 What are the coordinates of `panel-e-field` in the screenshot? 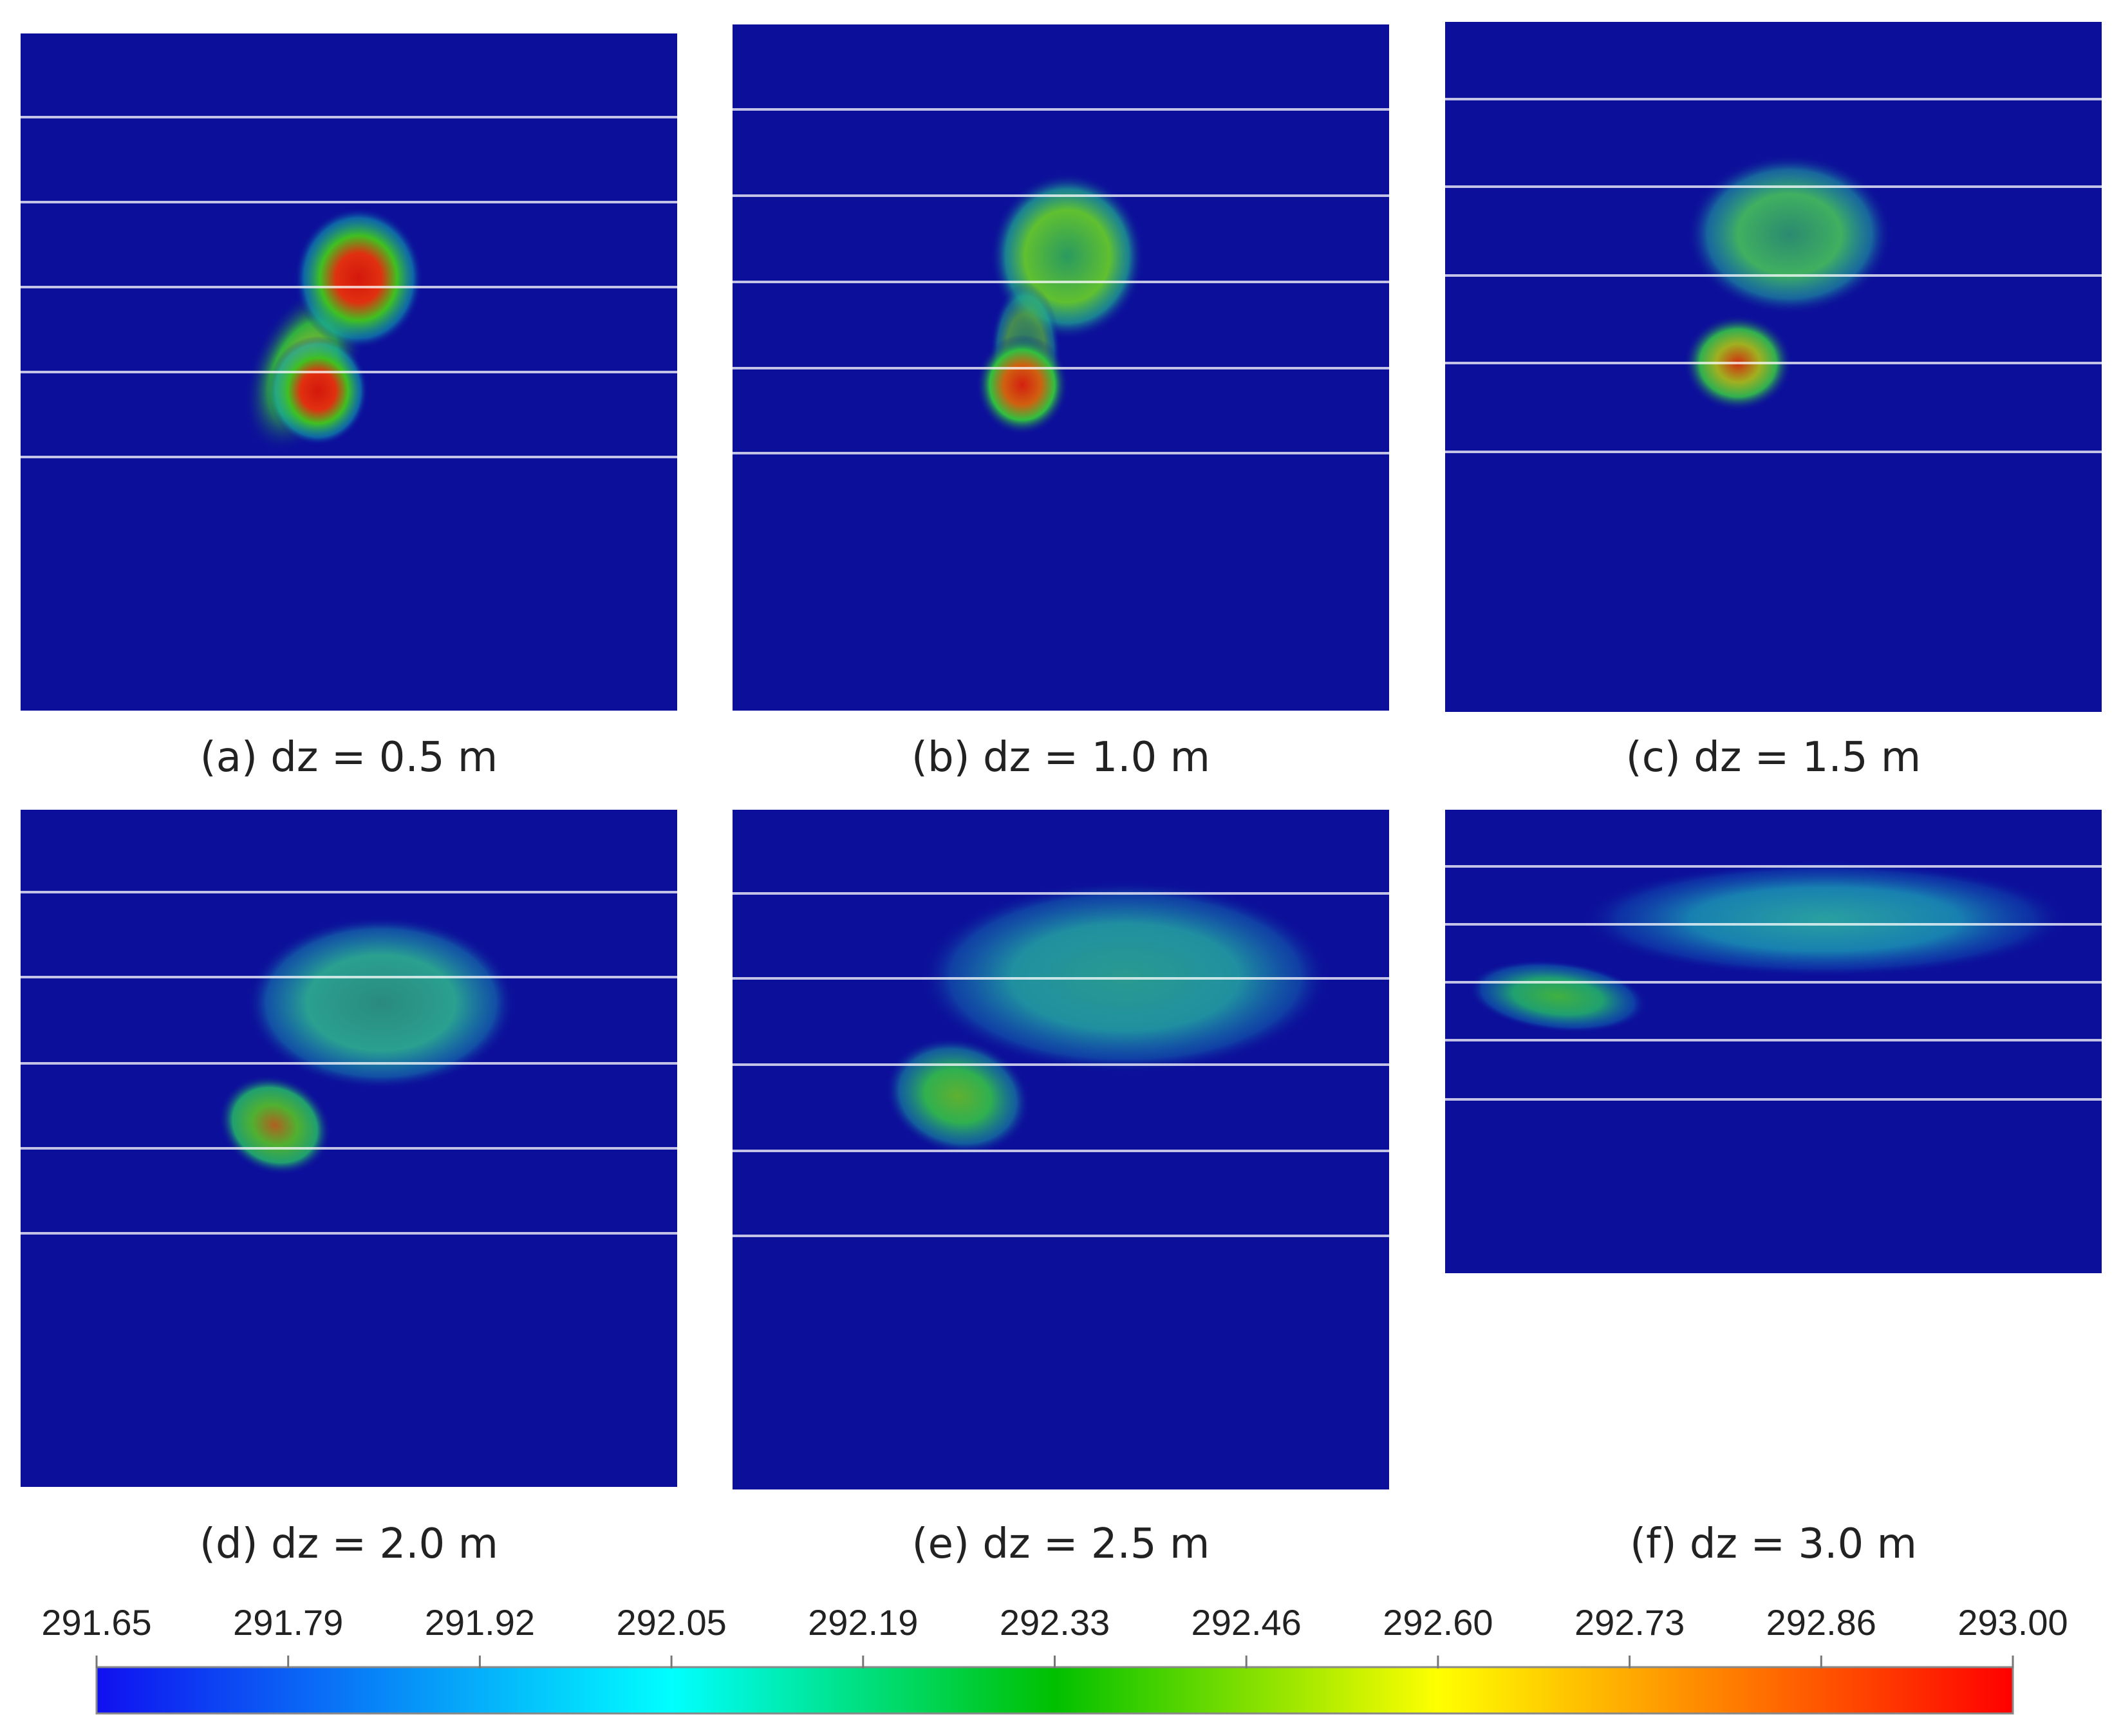 It's located at (1061, 1149).